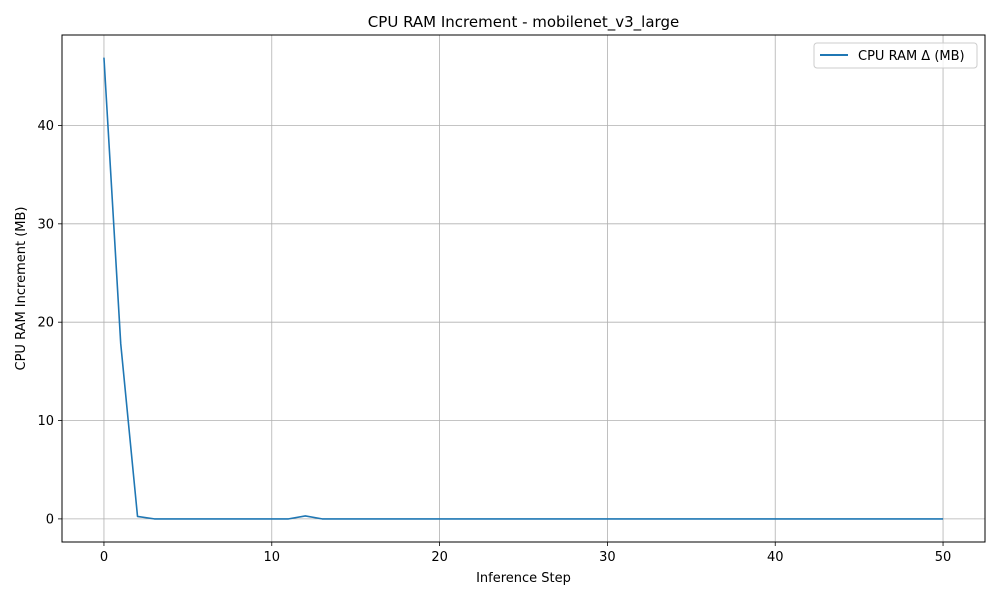 This screenshot has width=1000, height=600. Describe the element at coordinates (439, 557) in the screenshot. I see `x-tick-label: 20` at that location.